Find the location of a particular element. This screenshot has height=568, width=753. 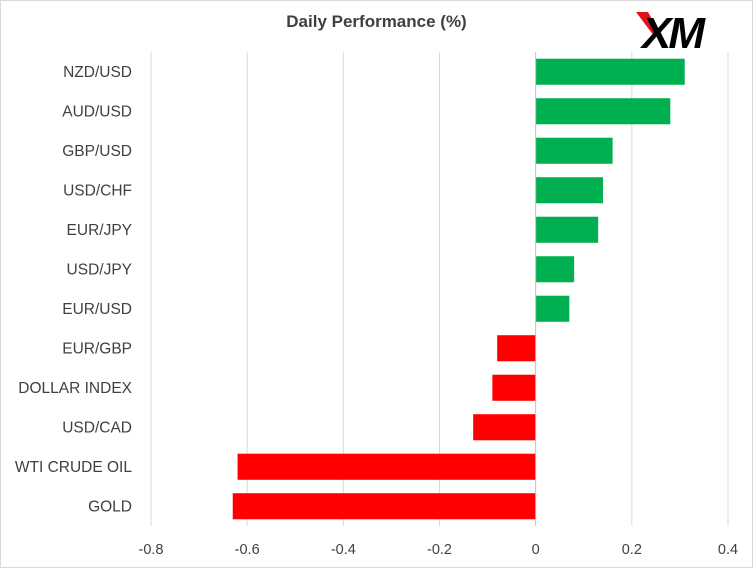

category-label: GOLD is located at coordinates (110, 506).